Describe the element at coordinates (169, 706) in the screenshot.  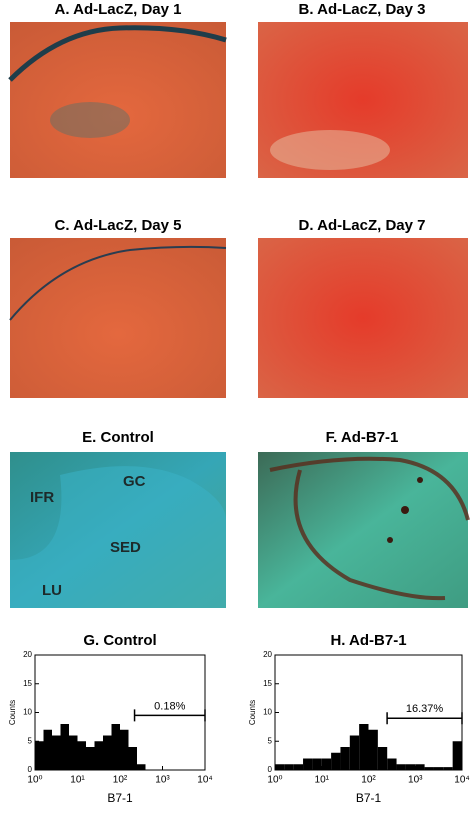
I see `gate-label: 0.18%` at that location.